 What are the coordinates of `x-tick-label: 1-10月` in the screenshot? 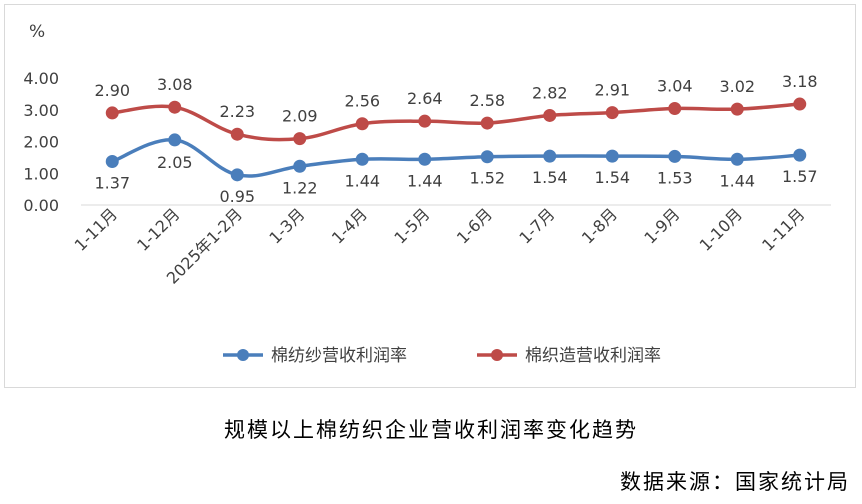 It's located at (721, 229).